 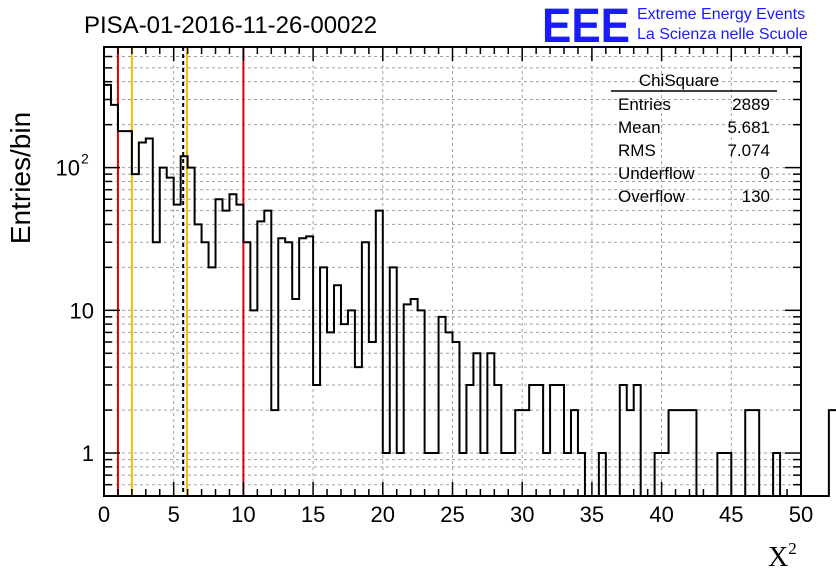 What do you see at coordinates (748, 127) in the screenshot?
I see `stats-row-value: 5.681` at bounding box center [748, 127].